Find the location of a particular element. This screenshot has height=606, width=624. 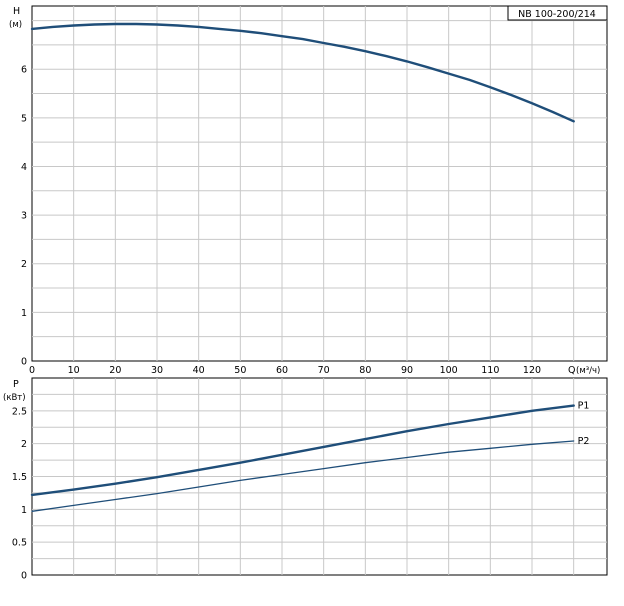

head-y-tick-label: 0 is located at coordinates (24, 362).